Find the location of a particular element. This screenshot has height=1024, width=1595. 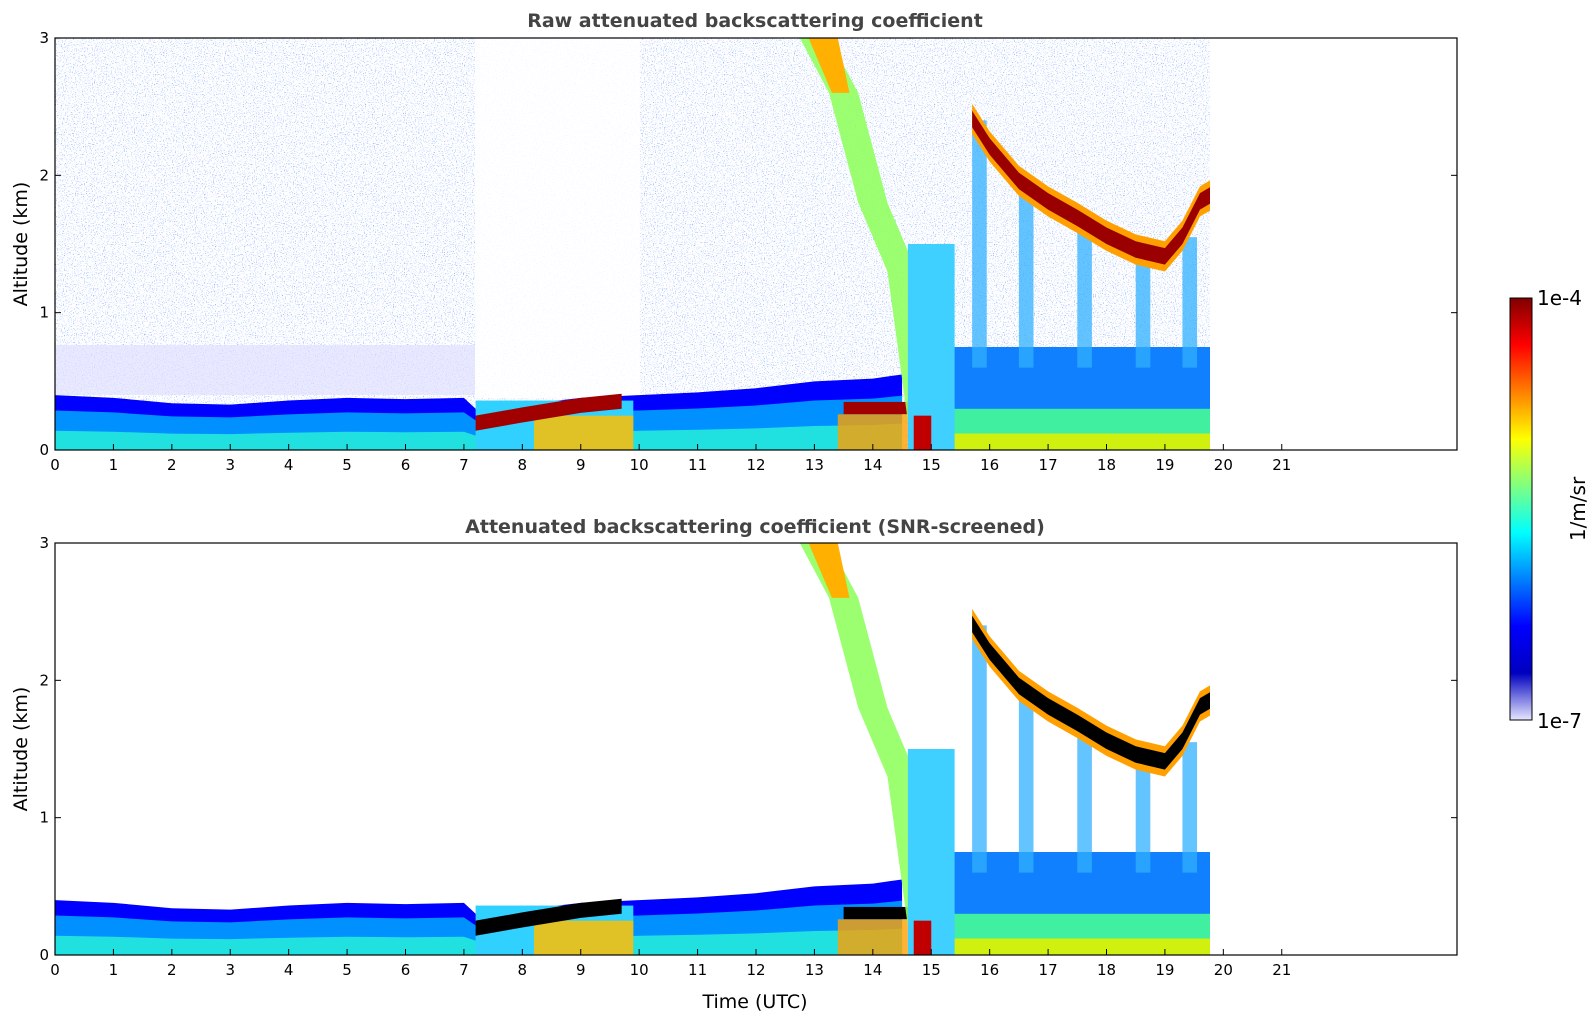

raw-y-axis-label: Altitude (km) is located at coordinates (21, 244).